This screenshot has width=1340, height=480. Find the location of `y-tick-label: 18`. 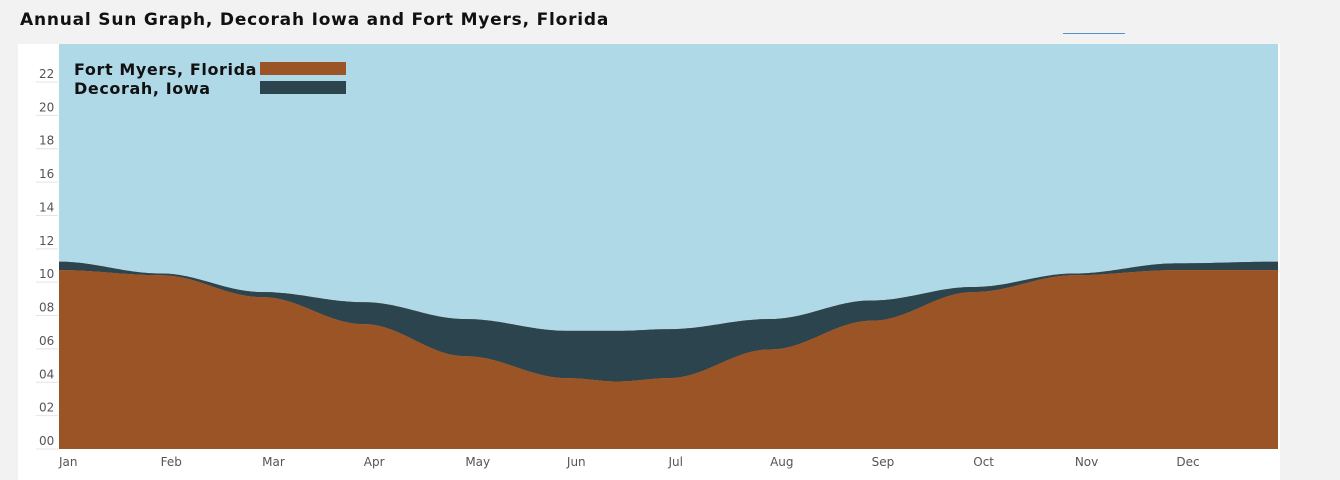

y-tick-label: 18 is located at coordinates (46, 141).